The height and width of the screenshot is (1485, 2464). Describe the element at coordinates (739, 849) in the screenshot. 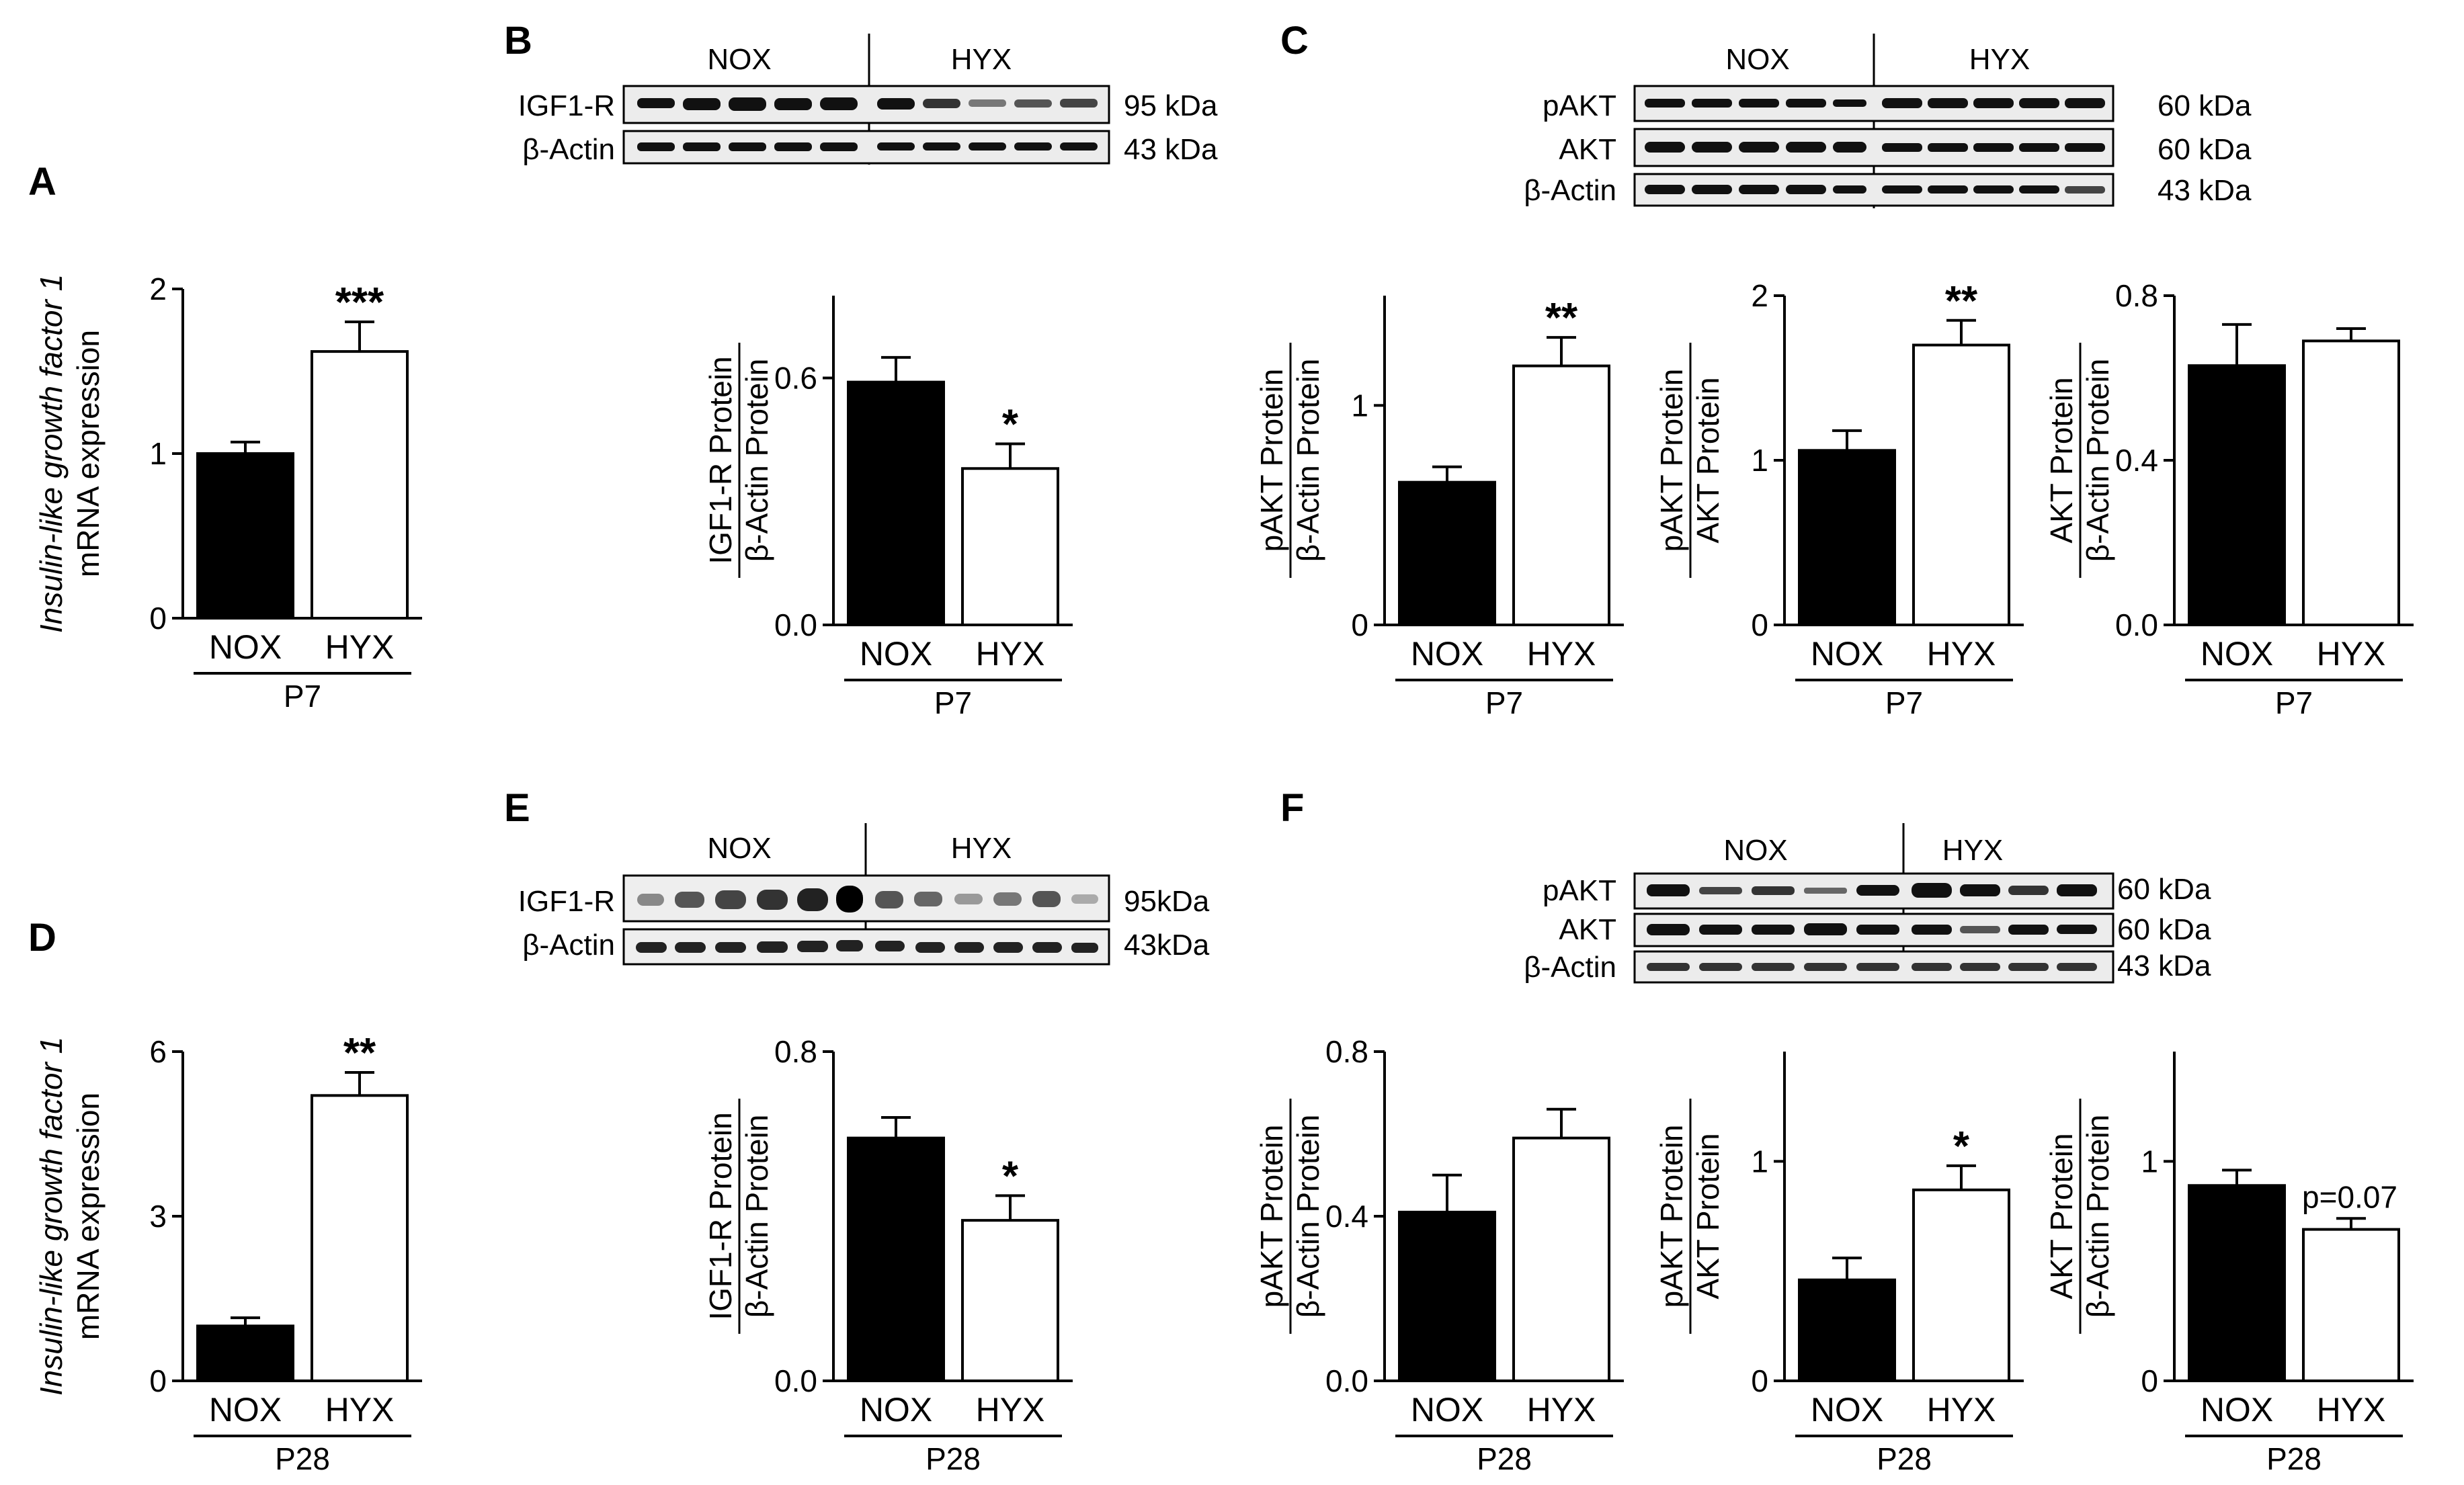

I see `blot-e-nox-label: NOX` at that location.